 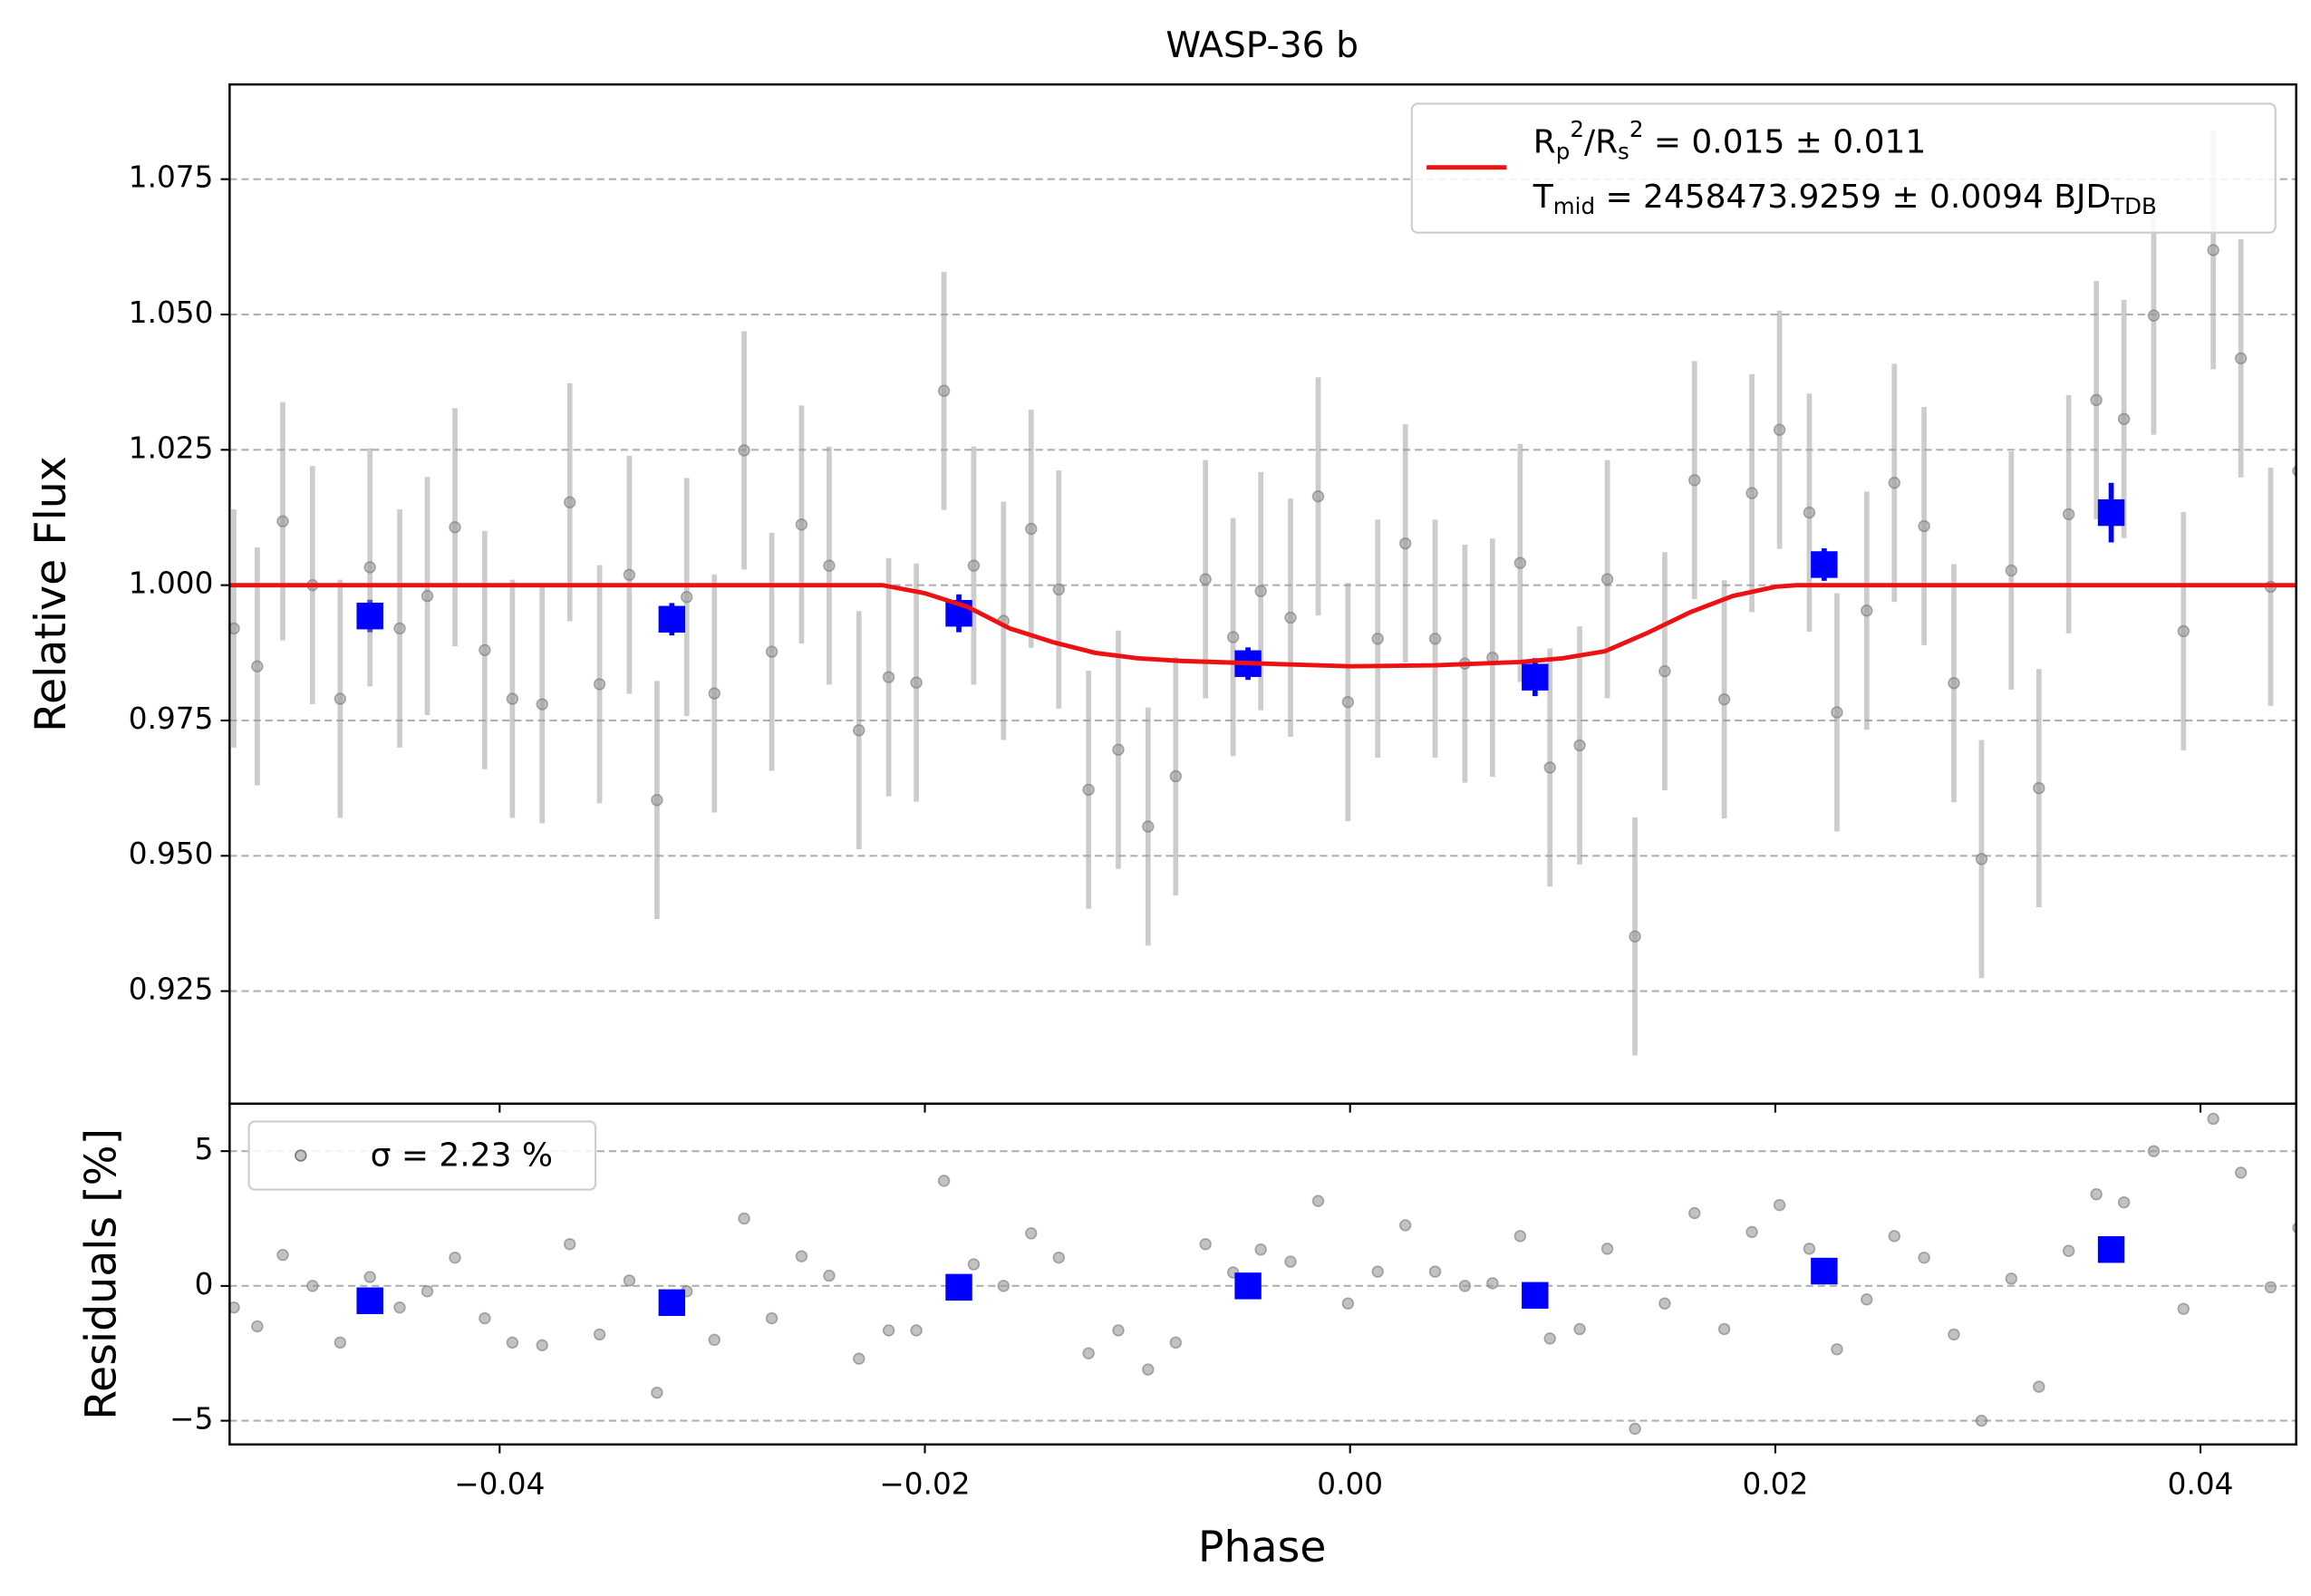 I want to click on y-tick-label: 5, so click(x=205, y=1149).